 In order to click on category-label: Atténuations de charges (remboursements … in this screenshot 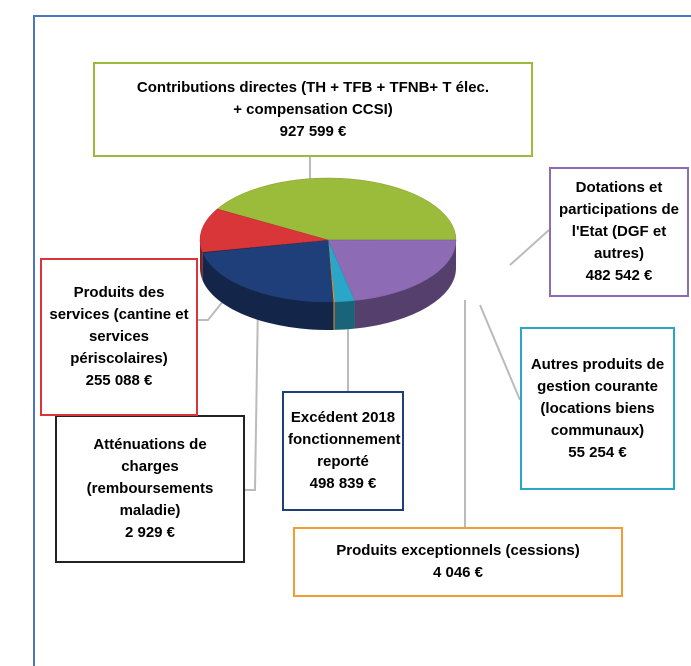, I will do `click(150, 477)`.